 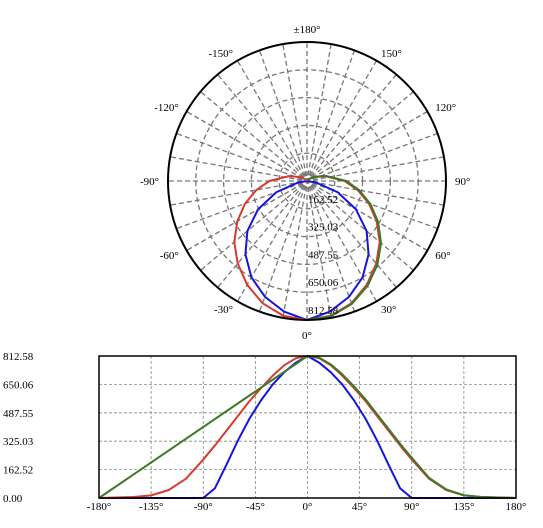 I want to click on linear-y-labels: 812.58 650.06 487.55 325.03 162.52 0.00, so click(x=18, y=428).